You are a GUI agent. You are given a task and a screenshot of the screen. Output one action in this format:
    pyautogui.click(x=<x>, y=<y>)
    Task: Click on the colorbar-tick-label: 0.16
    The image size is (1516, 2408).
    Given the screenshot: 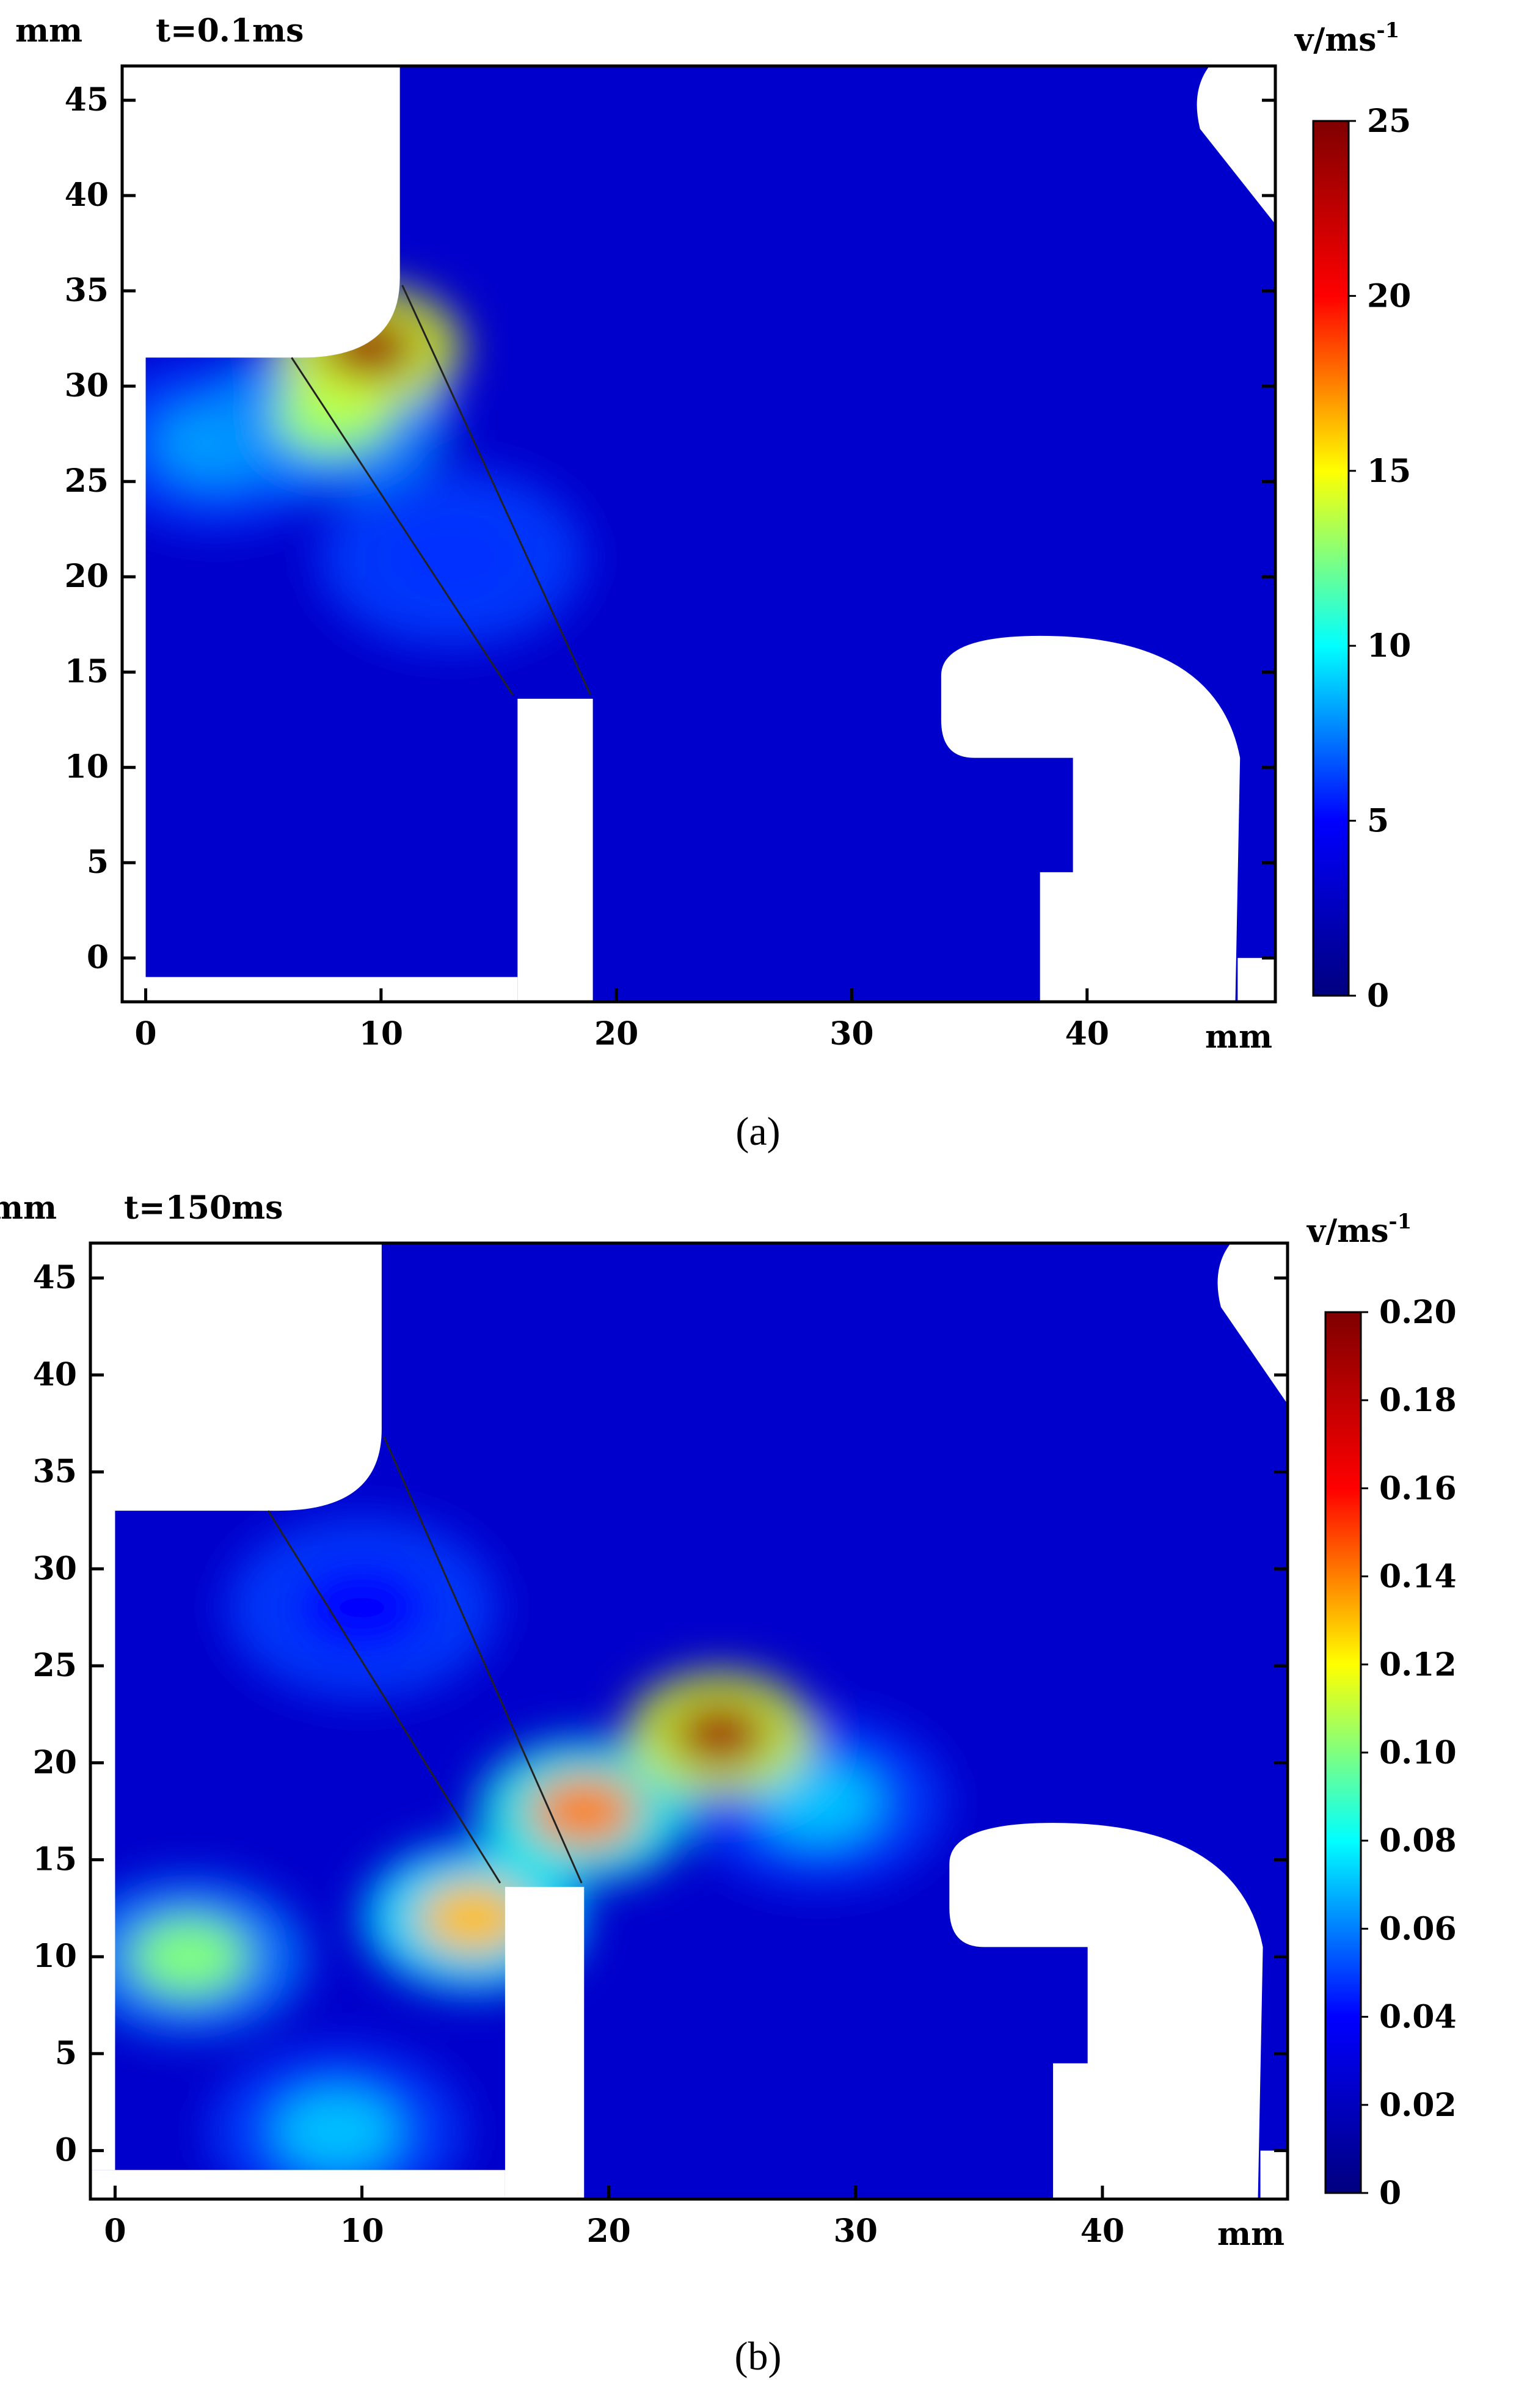 What is the action you would take?
    pyautogui.click(x=1418, y=1488)
    